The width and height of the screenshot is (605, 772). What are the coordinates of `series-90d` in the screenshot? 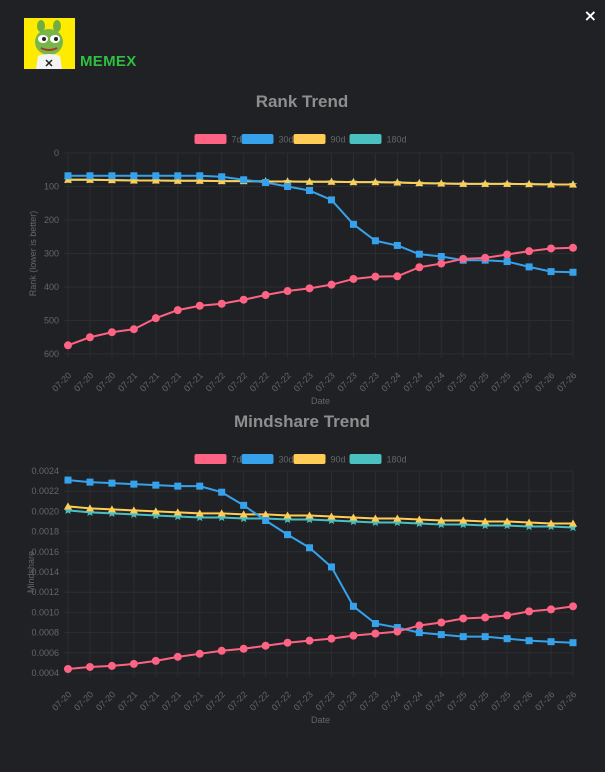 It's located at (320, 514).